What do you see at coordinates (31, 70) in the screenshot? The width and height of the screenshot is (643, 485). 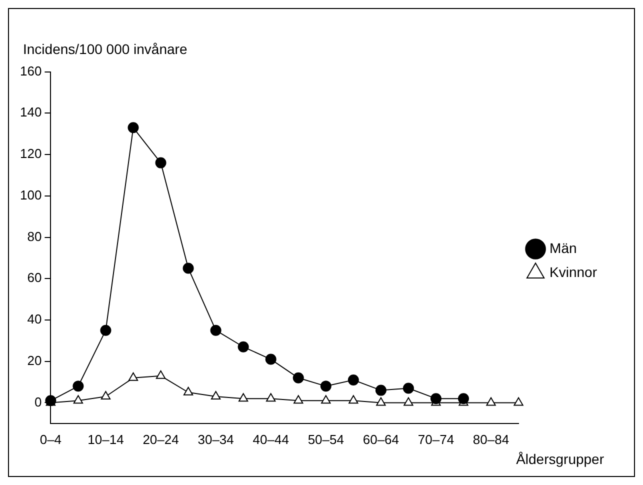 I see `y-tick-label: 160` at bounding box center [31, 70].